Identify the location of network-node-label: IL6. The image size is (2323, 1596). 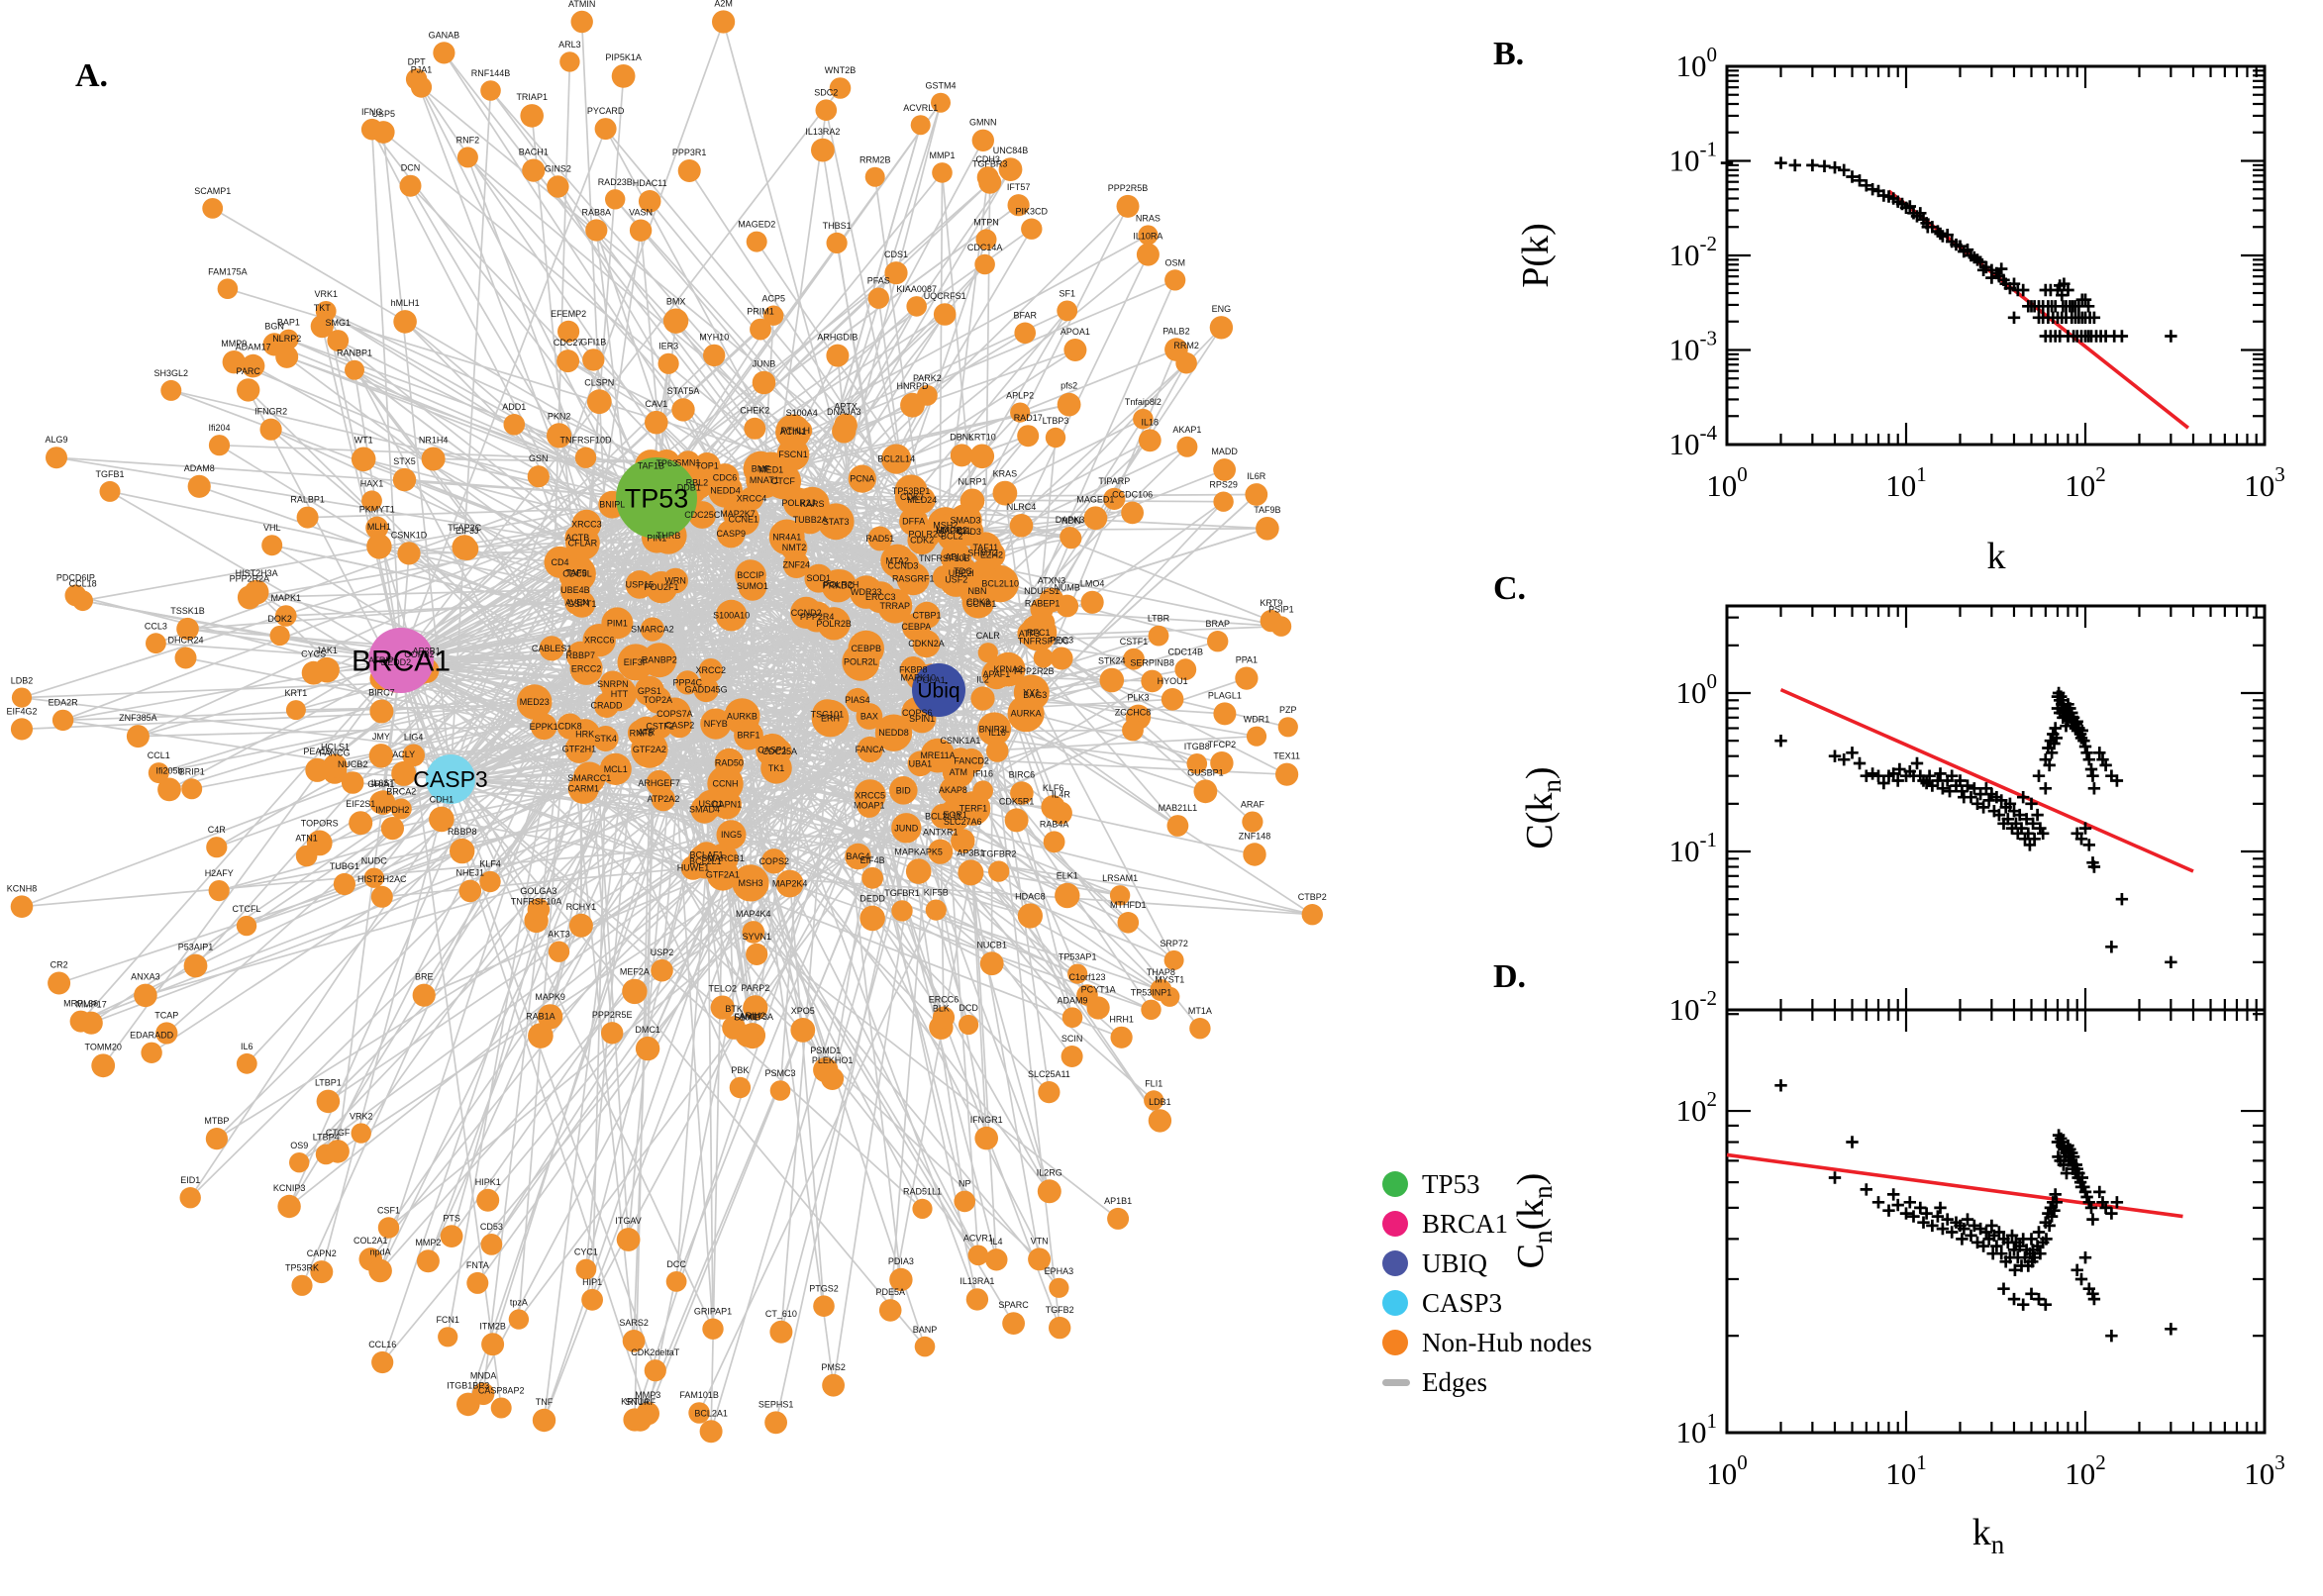
(247, 1046).